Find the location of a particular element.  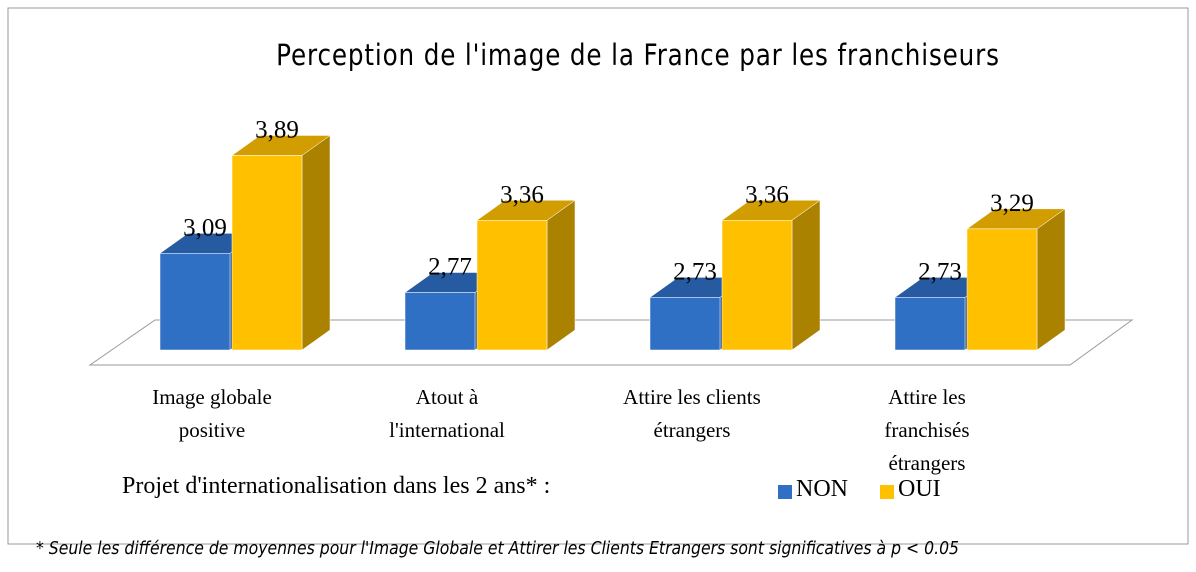

legend-entry: NON is located at coordinates (813, 489).